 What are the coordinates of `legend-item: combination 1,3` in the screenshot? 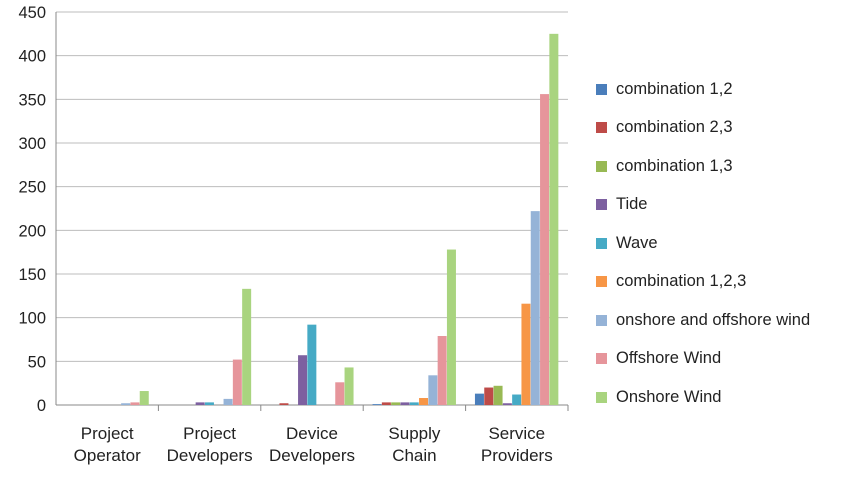 It's located at (723, 166).